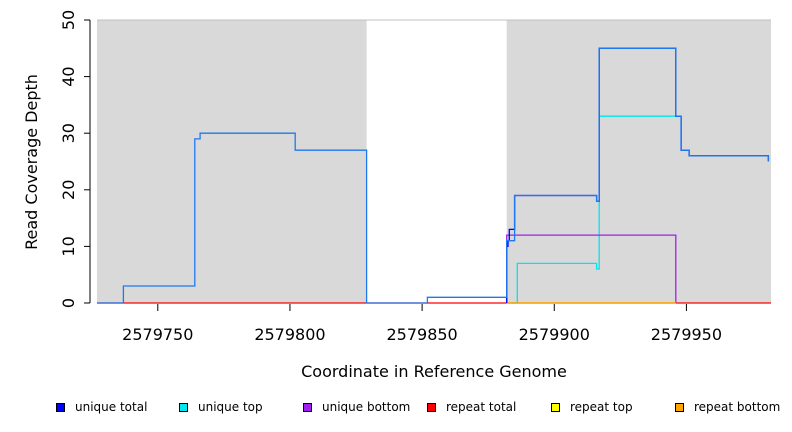 This screenshot has height=432, width=792. I want to click on legend-item-repeat-bottom: repeat bottom, so click(727, 407).